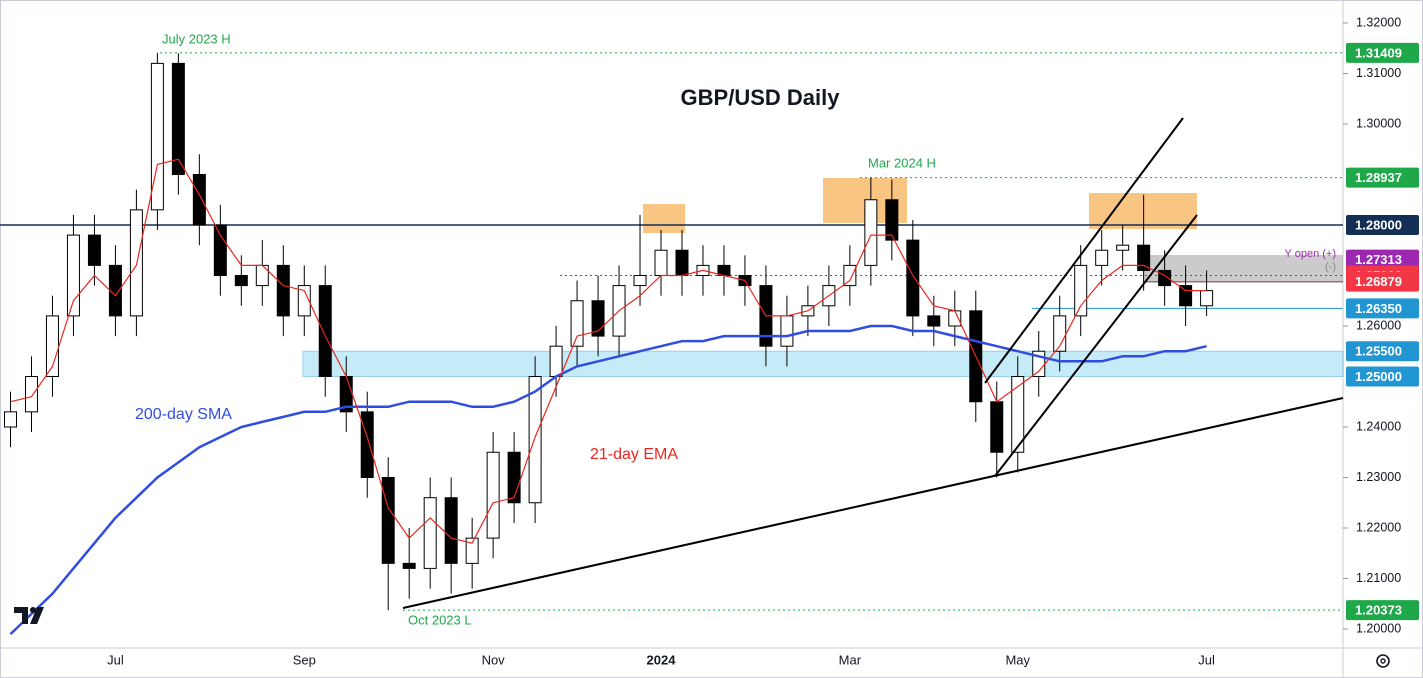  Describe the element at coordinates (902, 162) in the screenshot. I see `annotation: Mar 2024 H` at that location.